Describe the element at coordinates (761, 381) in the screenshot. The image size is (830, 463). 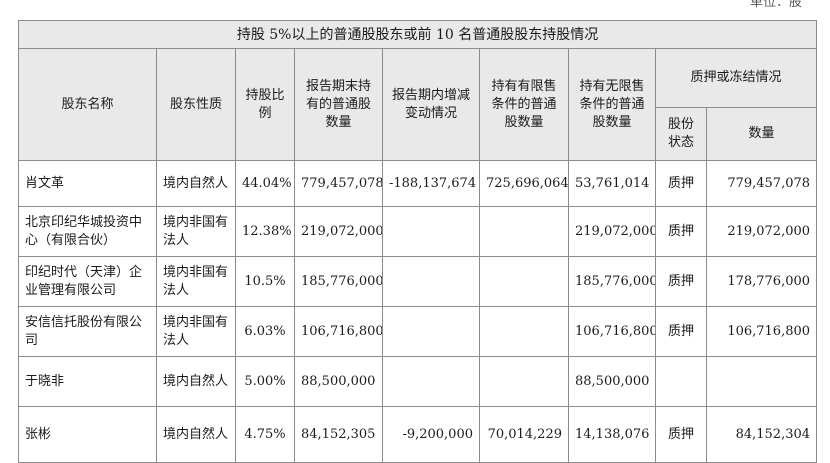
I see `cell-pledge-amount` at that location.